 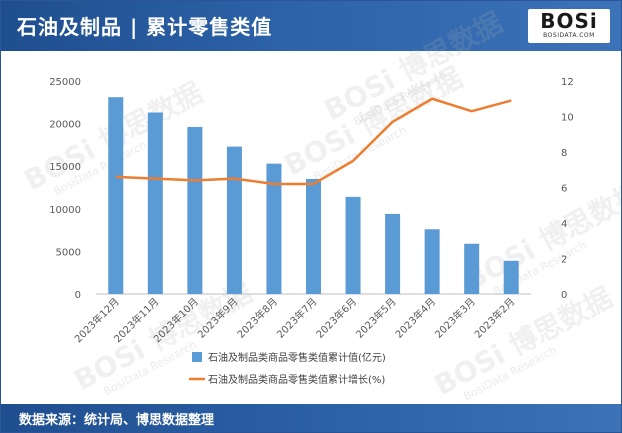 I want to click on footer-bar: 数据来源：统计局、博思数据整理, so click(x=311, y=418).